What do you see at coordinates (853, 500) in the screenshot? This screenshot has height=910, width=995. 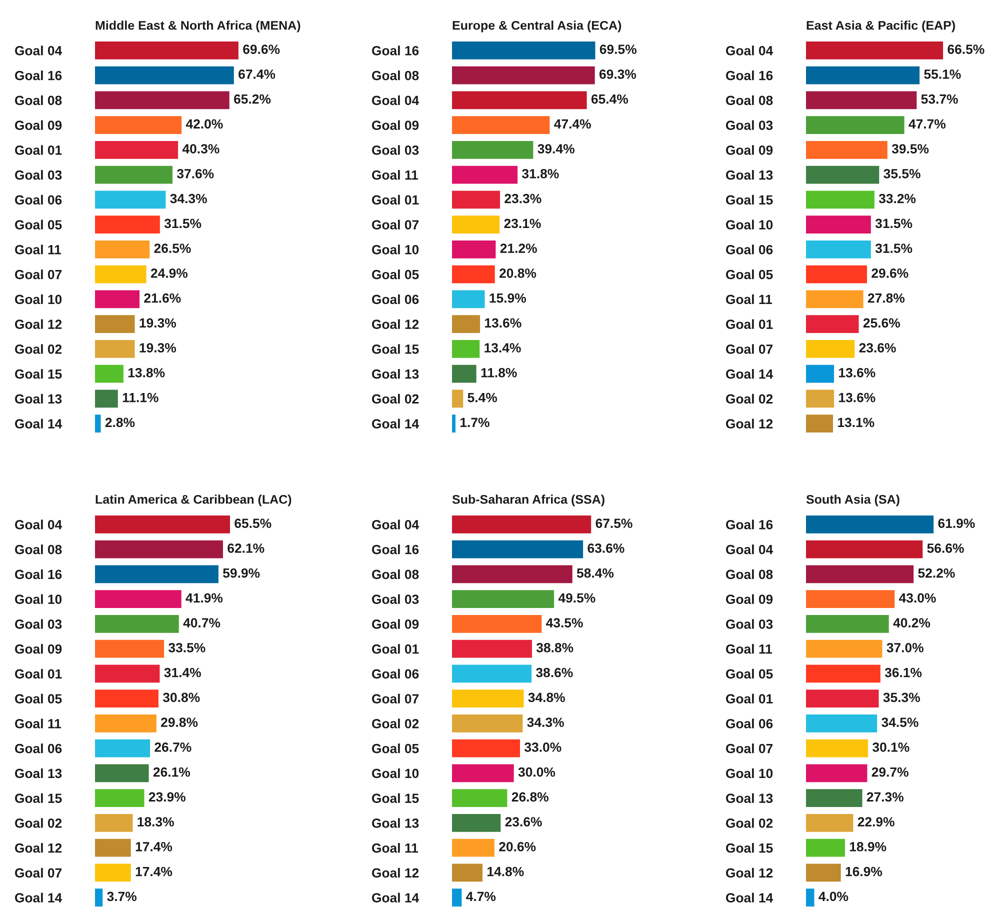 I see `chart-title: South Asia (SA)` at bounding box center [853, 500].